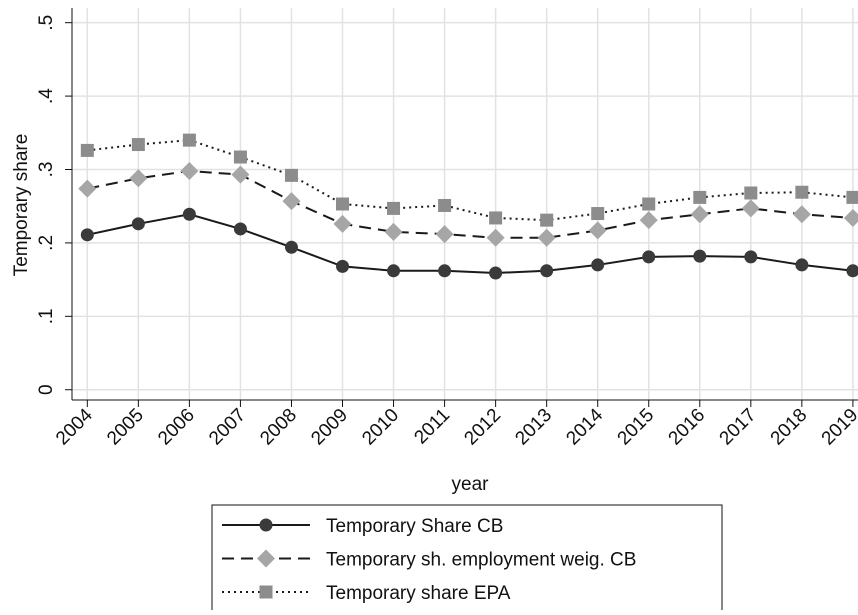  I want to click on legend-label: Temporary Share CB, so click(414, 526).